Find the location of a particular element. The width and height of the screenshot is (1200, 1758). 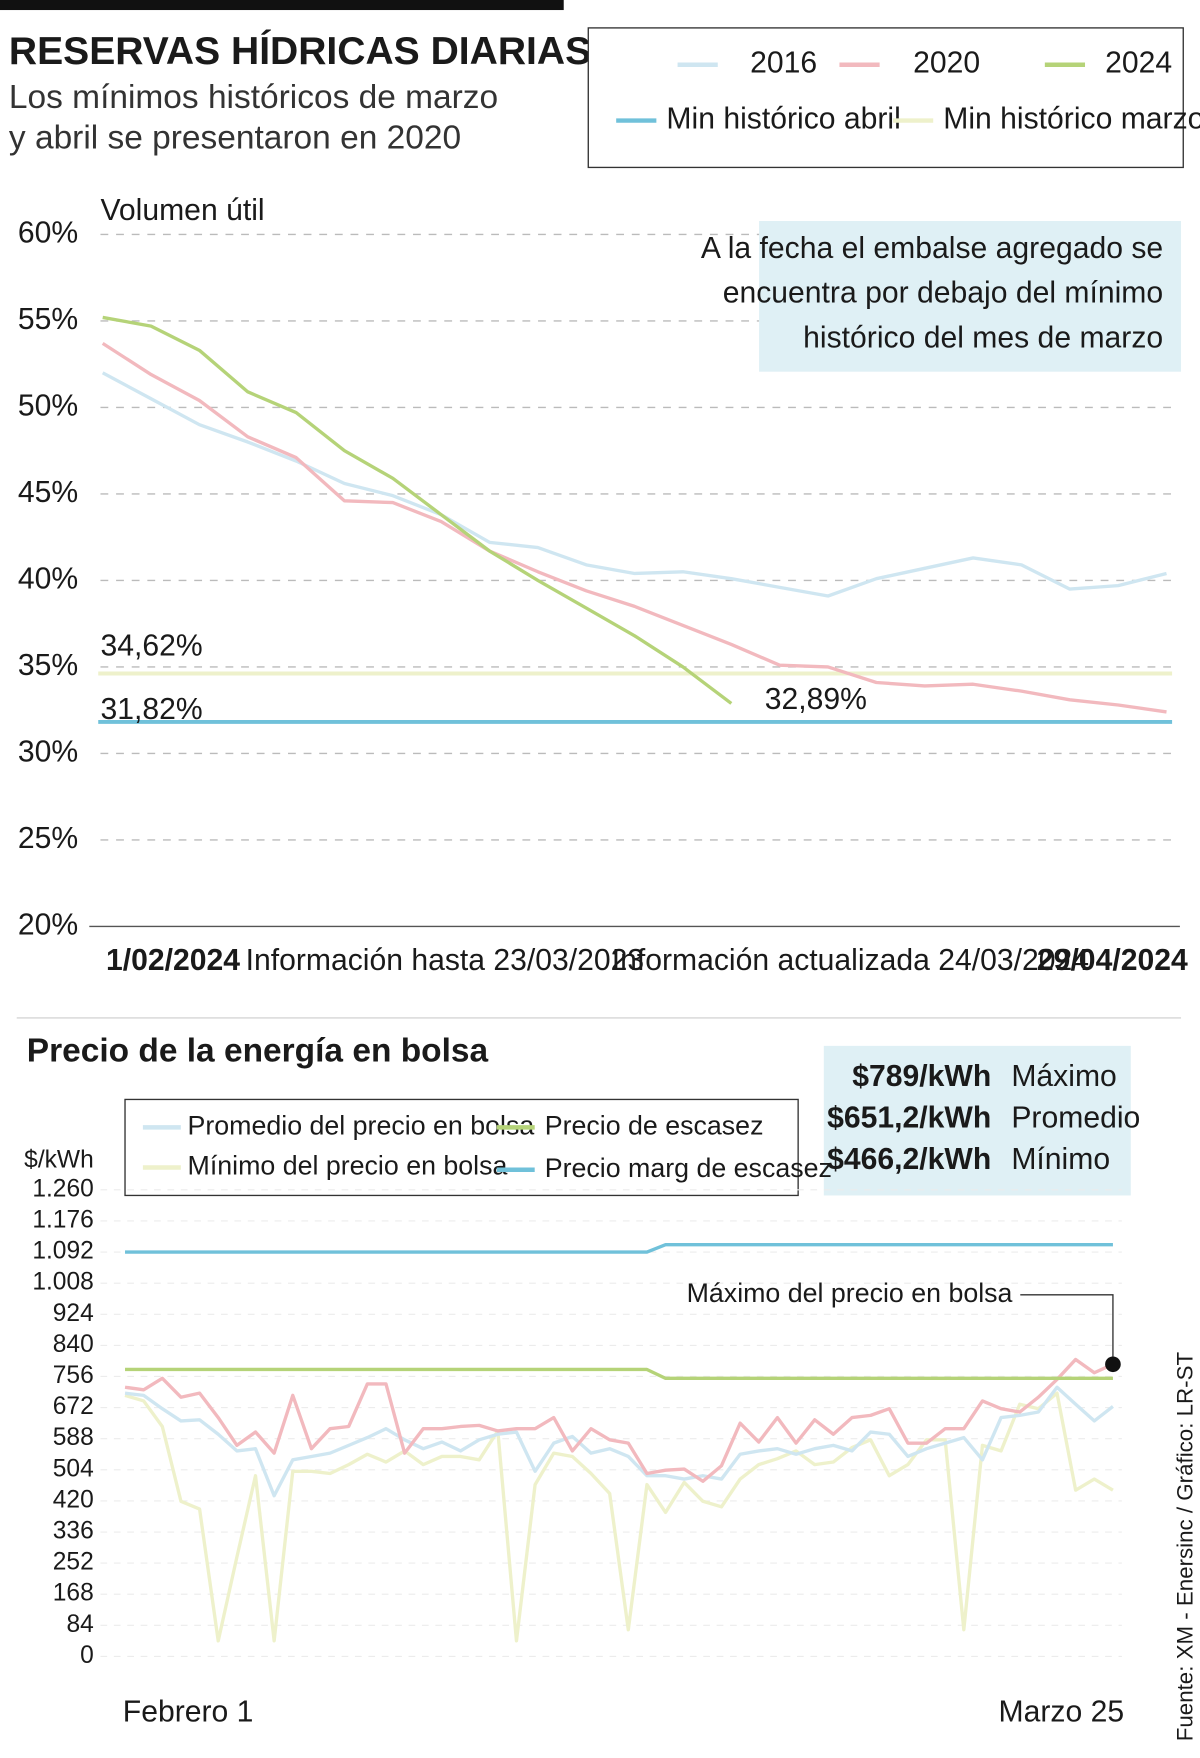

summary-value: $466,2/kWh is located at coordinates (909, 1159).